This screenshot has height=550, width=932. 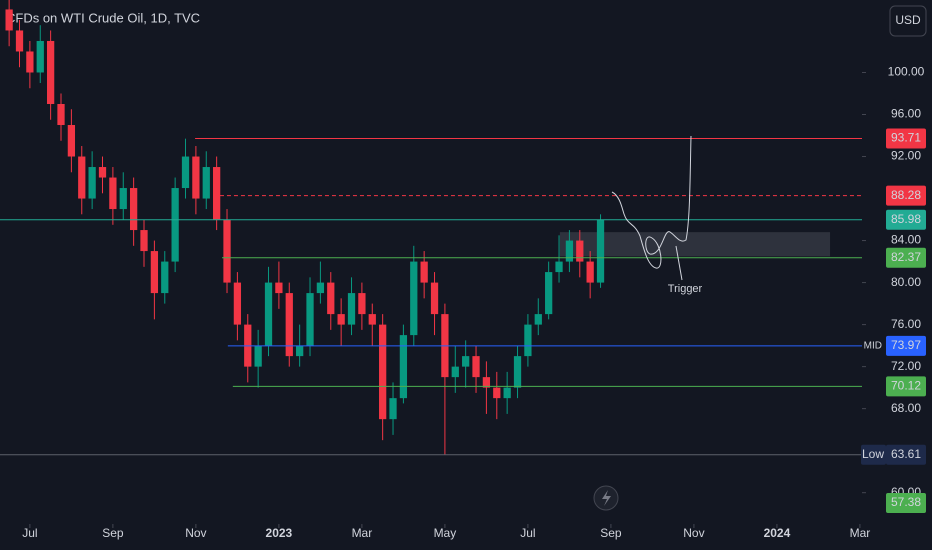 I want to click on level-label: 73.97, so click(x=906, y=345).